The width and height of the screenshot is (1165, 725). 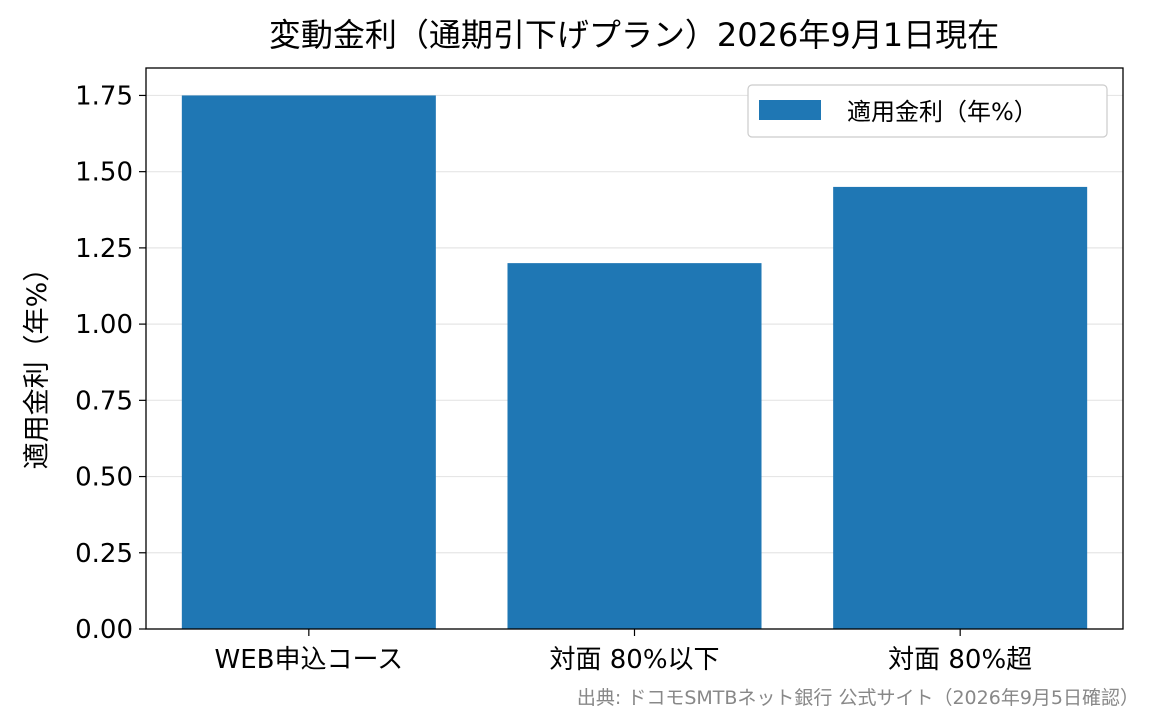 I want to click on legend-swatch, so click(x=790, y=110).